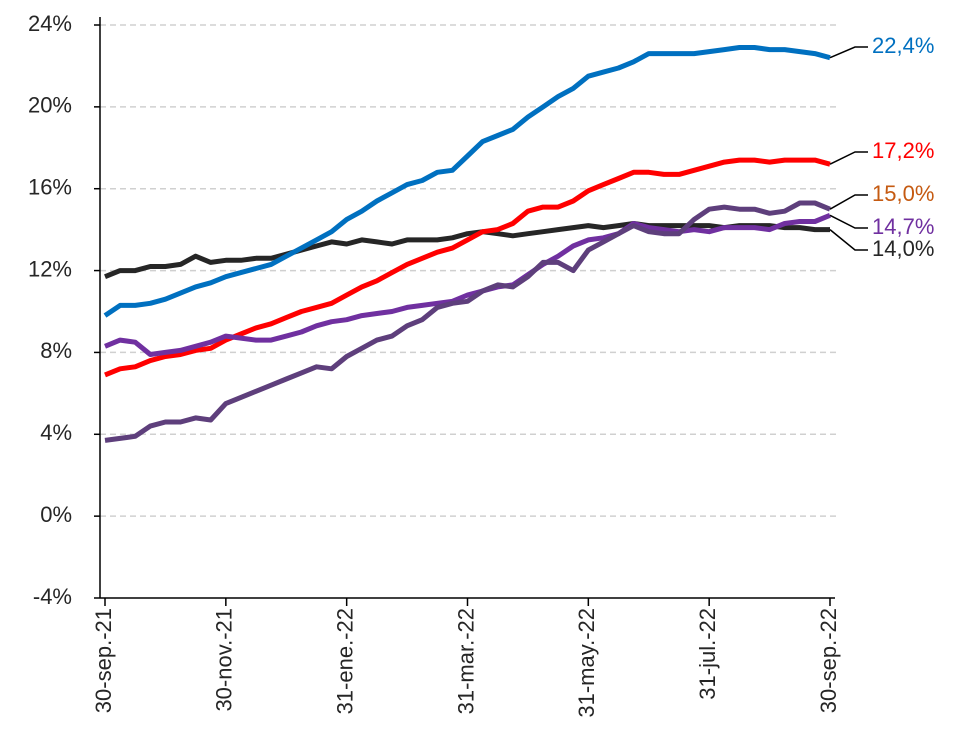 The image size is (953, 731). What do you see at coordinates (467, 250) in the screenshot?
I see `series-line` at bounding box center [467, 250].